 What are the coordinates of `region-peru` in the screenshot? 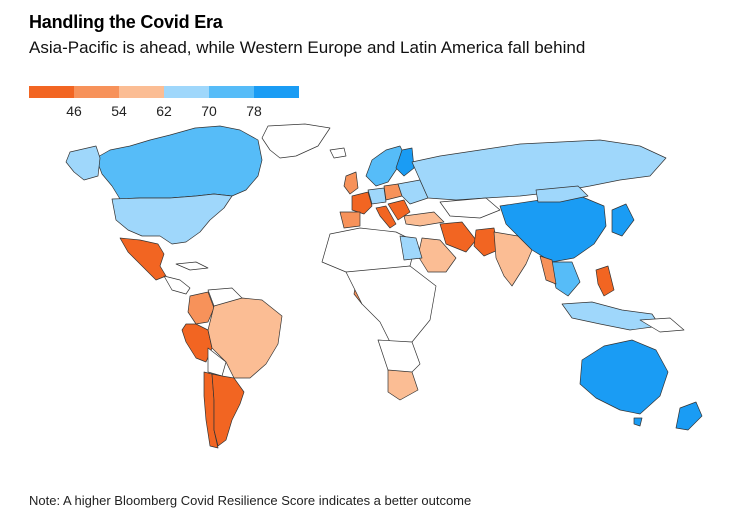 It's located at (197, 343).